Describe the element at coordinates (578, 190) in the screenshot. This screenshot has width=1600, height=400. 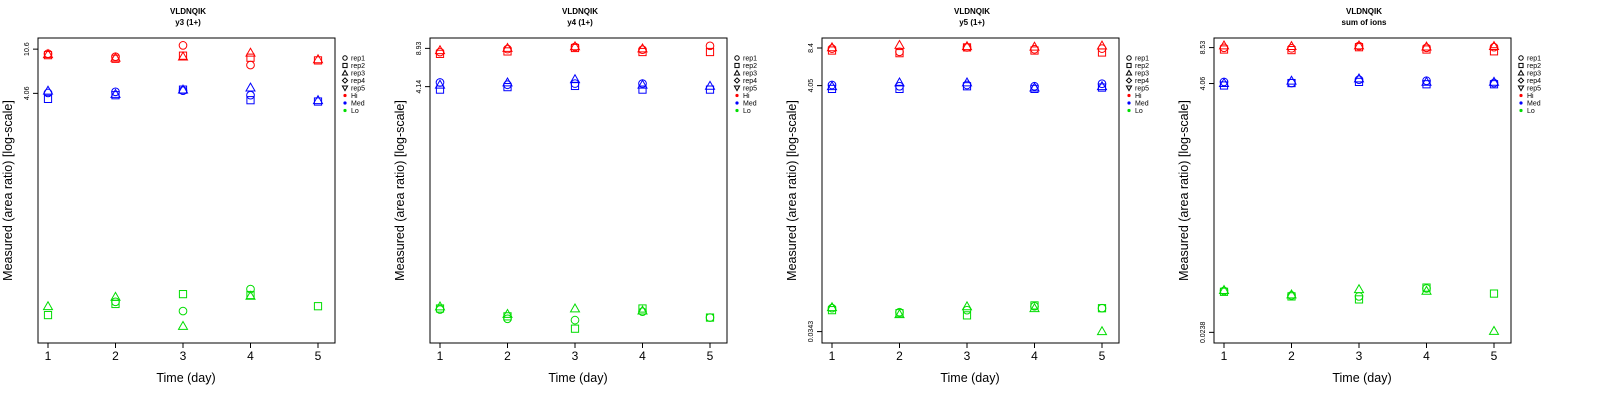
I see `plot-frame` at that location.